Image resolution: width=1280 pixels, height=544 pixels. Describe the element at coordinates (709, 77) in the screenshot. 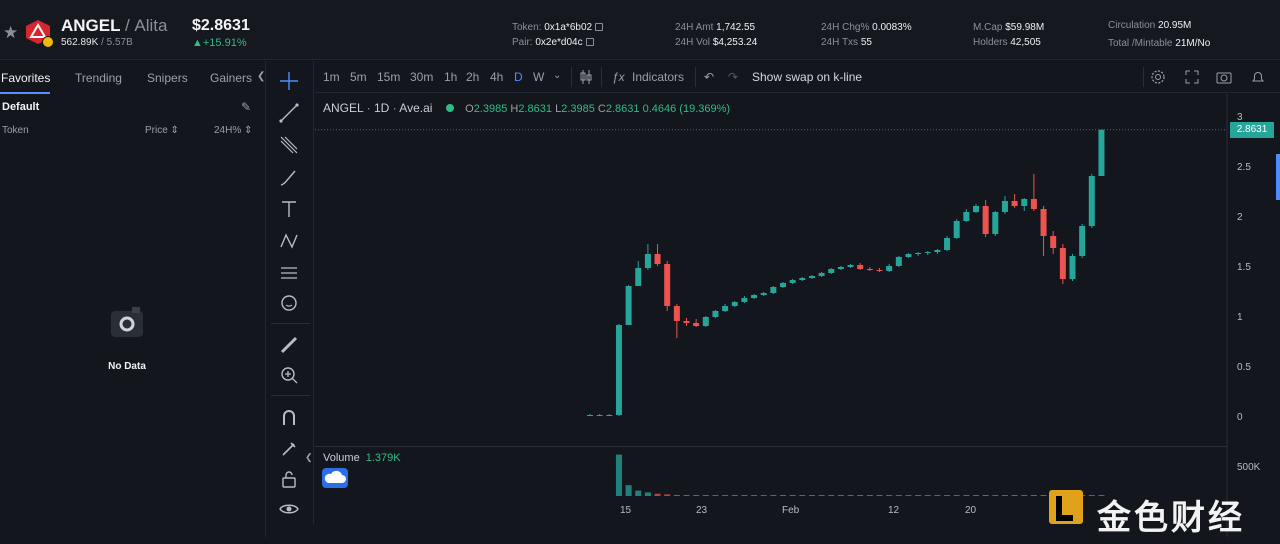

I see `undo-icon: ↶` at that location.